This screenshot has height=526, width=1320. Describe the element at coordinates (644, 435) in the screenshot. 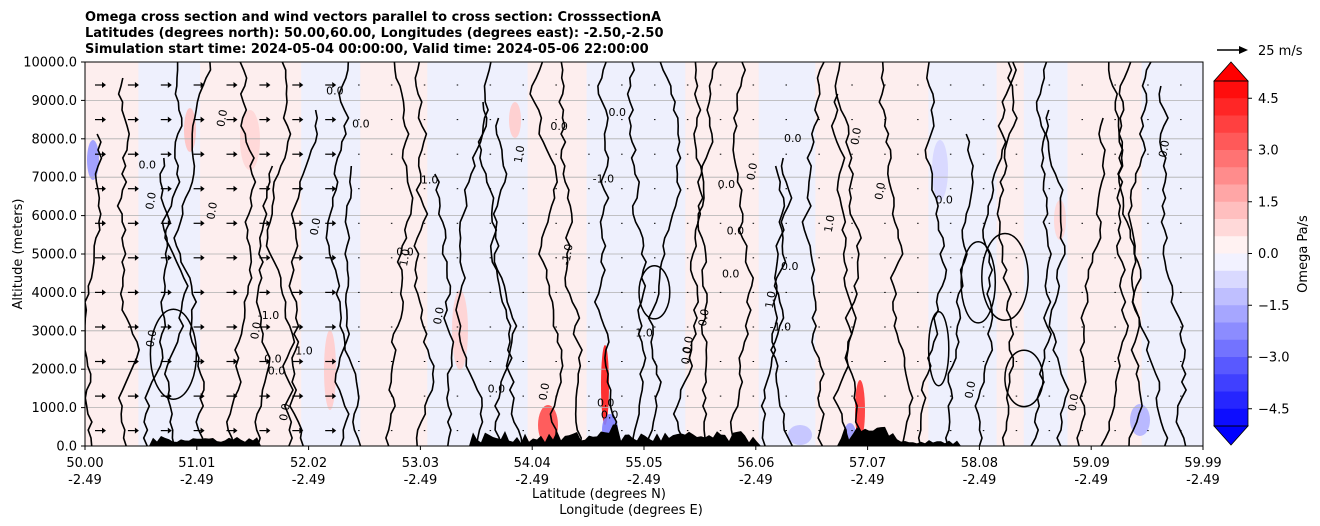

I see `terrain` at that location.